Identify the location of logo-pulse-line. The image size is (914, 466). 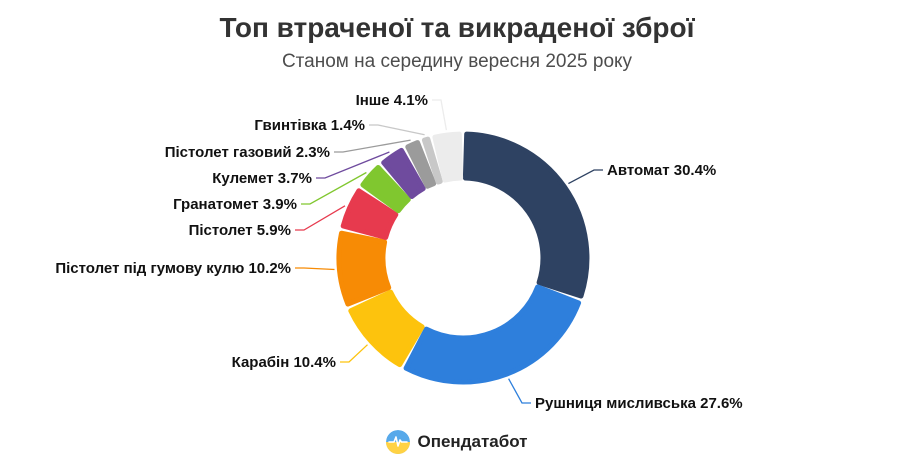
(398, 441).